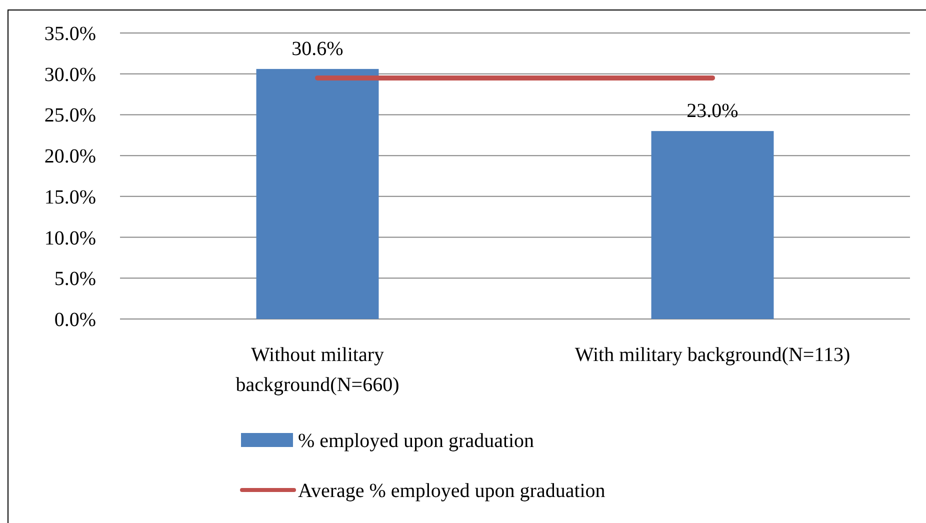  What do you see at coordinates (70, 157) in the screenshot?
I see `y-tick-label: 20.0%` at bounding box center [70, 157].